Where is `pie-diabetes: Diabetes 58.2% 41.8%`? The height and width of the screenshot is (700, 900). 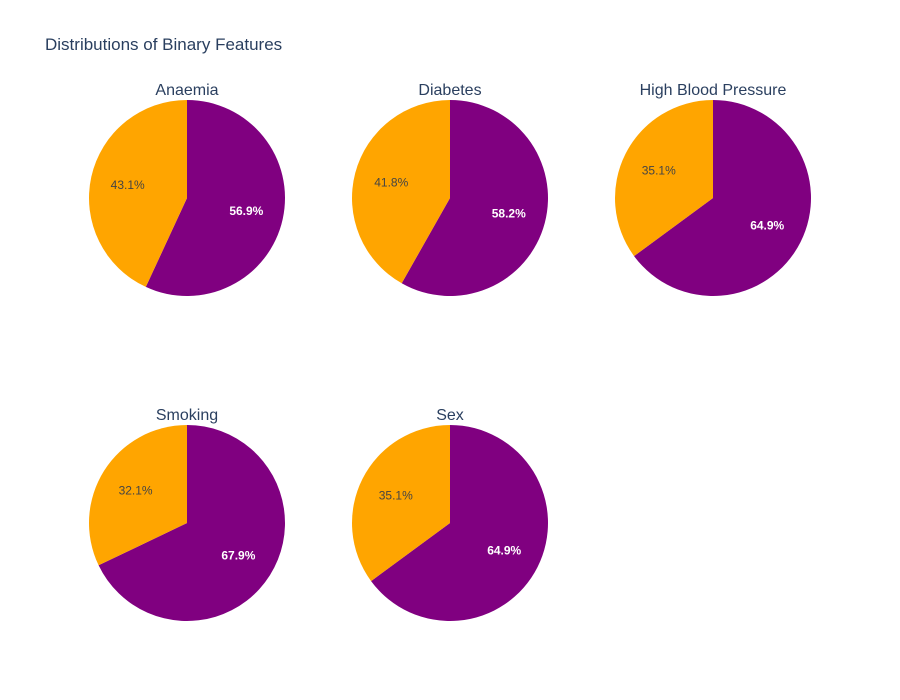
pie-diabetes: Diabetes 58.2% 41.8% is located at coordinates (450, 189).